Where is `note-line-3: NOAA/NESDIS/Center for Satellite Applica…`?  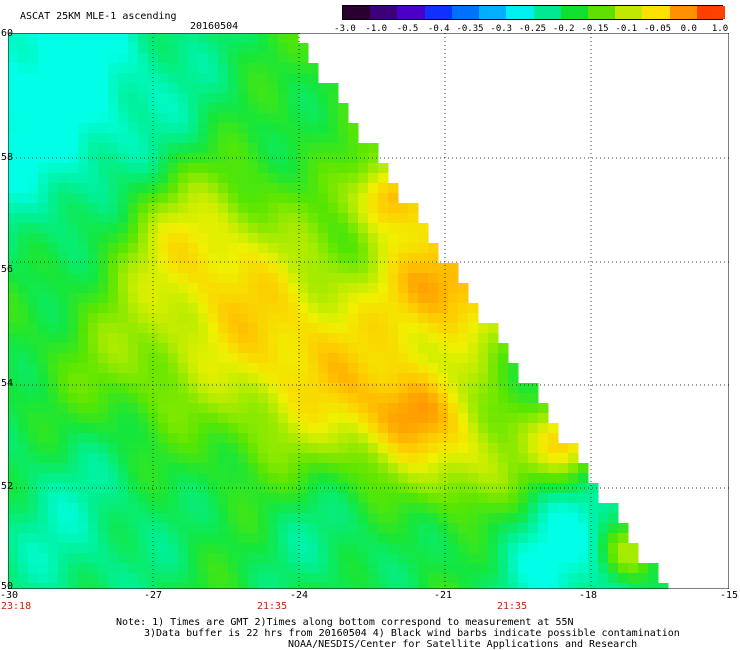 note-line-3: NOAA/NESDIS/Center for Satellite Applica… is located at coordinates (463, 644).